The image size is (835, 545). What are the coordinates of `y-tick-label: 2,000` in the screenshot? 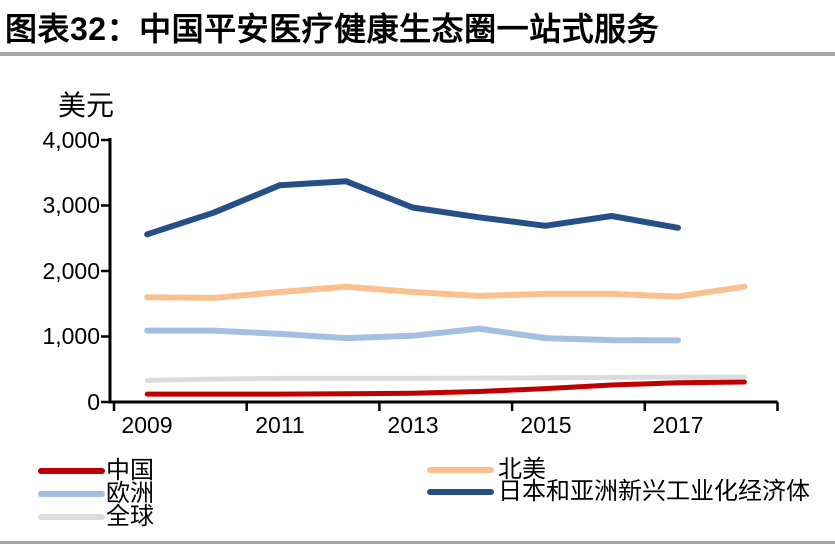 It's located at (71, 271).